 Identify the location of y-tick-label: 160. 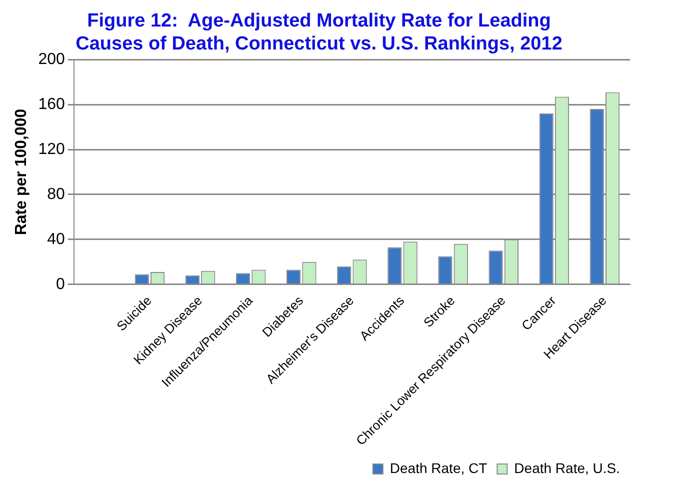
(51, 104).